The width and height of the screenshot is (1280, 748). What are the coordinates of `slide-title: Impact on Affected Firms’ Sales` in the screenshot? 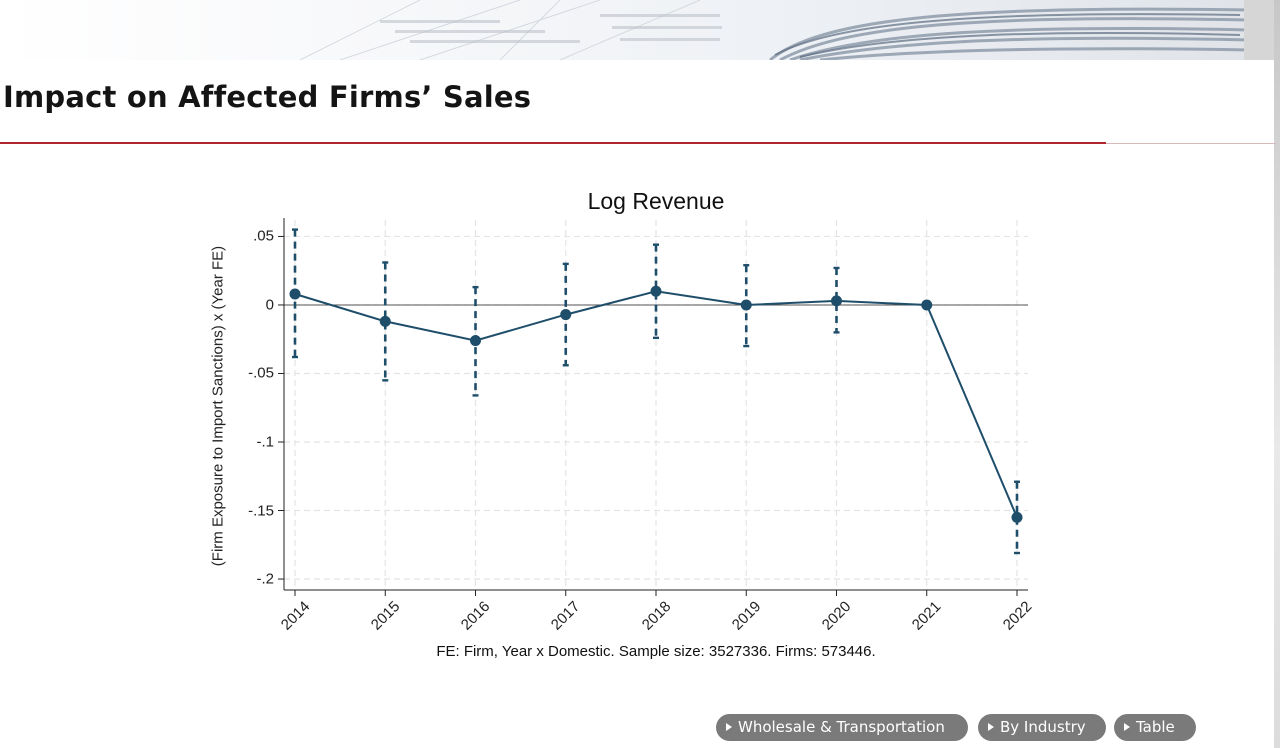 It's located at (267, 97).